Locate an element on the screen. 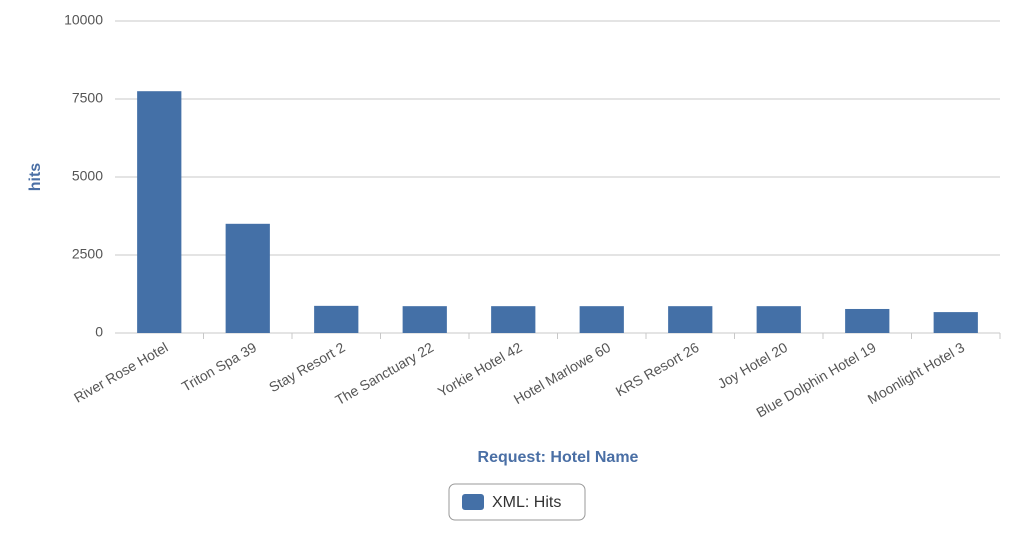 The height and width of the screenshot is (536, 1024). legend-box is located at coordinates (517, 502).